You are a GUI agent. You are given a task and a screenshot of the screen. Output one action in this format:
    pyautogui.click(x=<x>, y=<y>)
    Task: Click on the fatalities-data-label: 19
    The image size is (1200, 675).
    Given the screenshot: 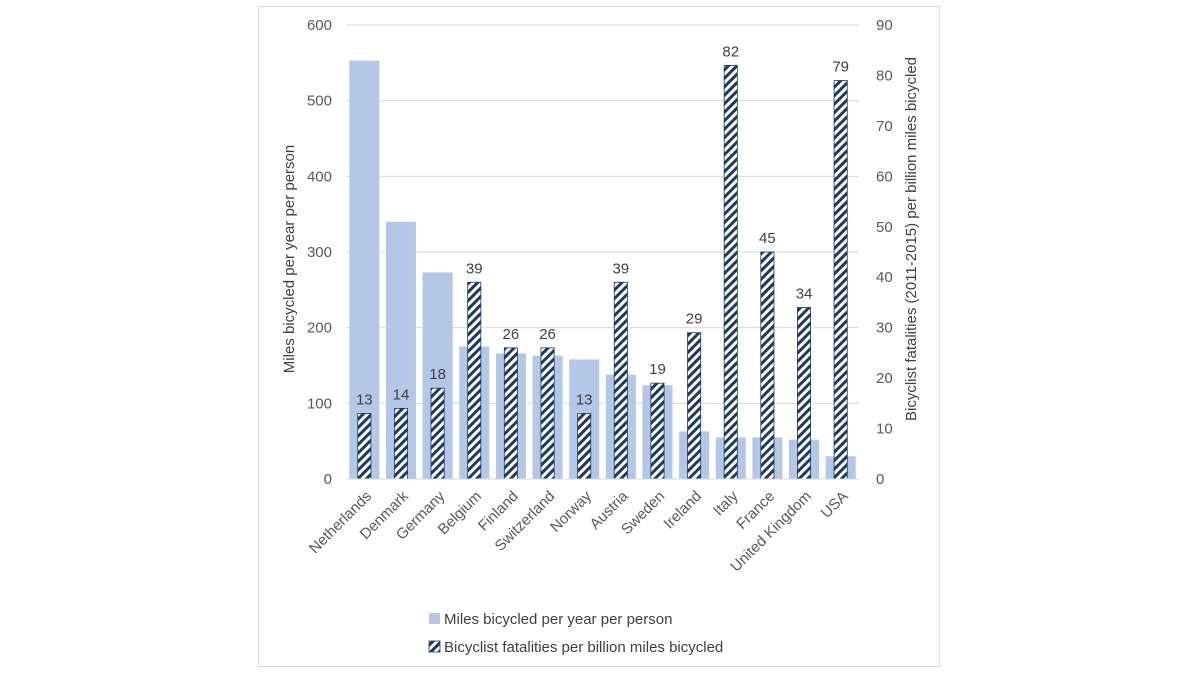 What is the action you would take?
    pyautogui.click(x=657, y=369)
    